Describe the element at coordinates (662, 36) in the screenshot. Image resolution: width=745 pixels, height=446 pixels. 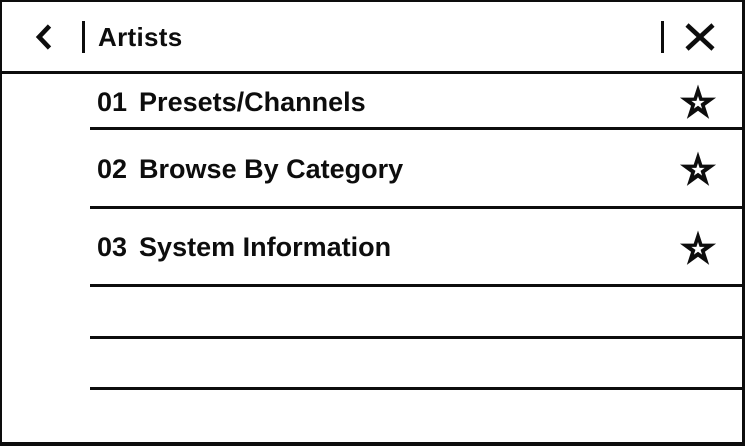
I see `header-divider-right` at that location.